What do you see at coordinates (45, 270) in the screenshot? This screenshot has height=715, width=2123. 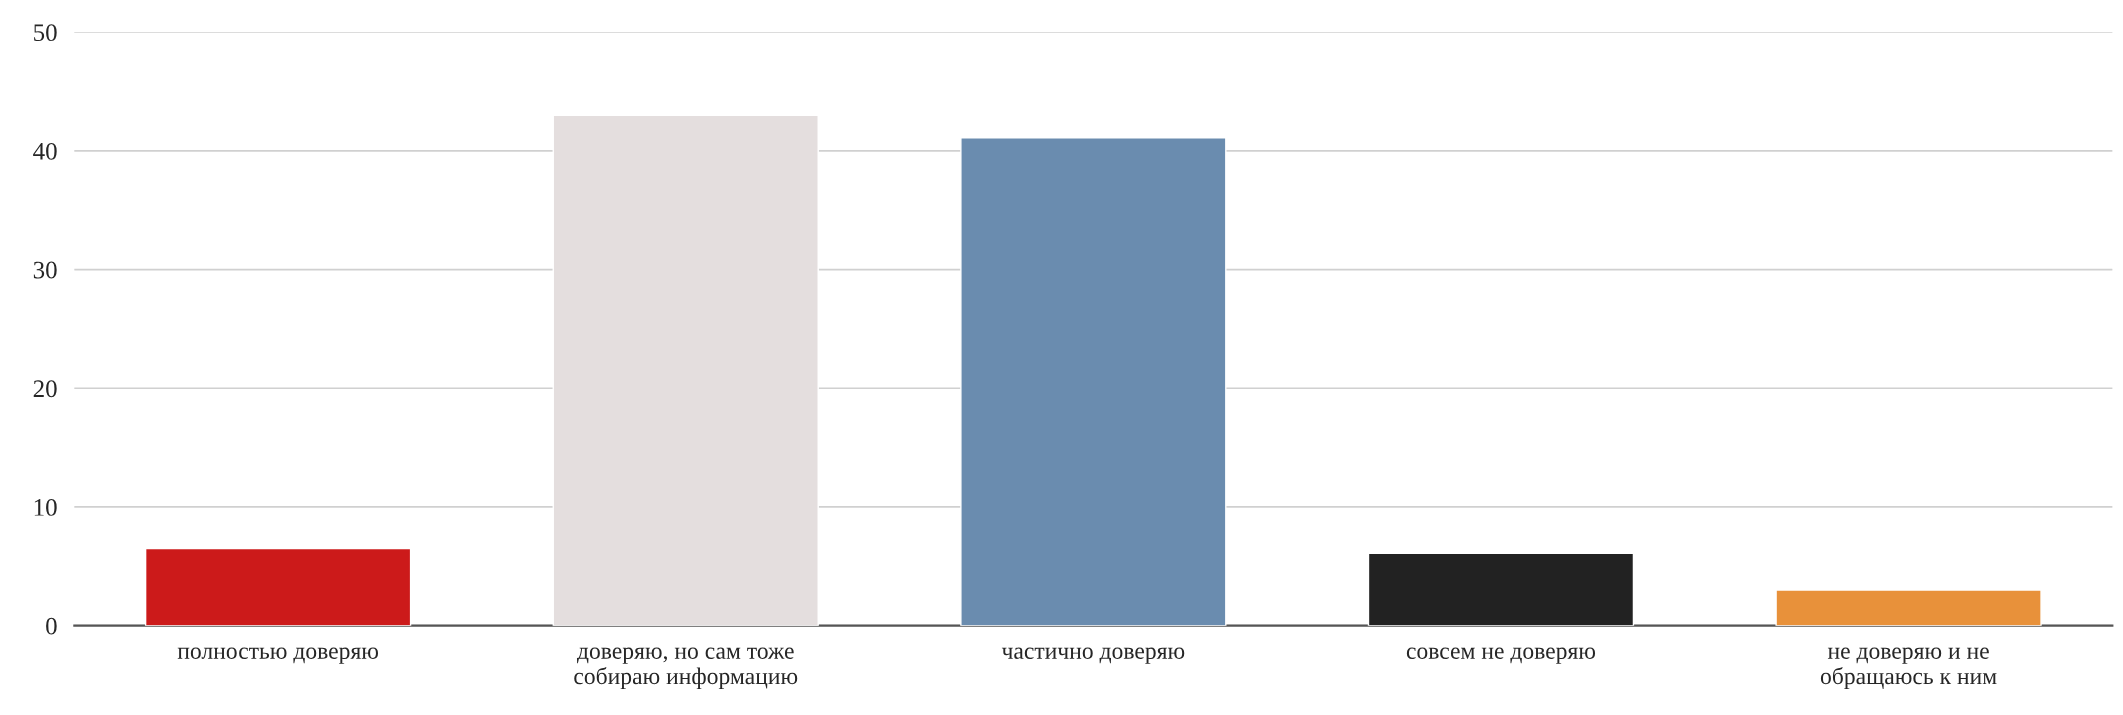 I see `y-tick-label: 30` at bounding box center [45, 270].